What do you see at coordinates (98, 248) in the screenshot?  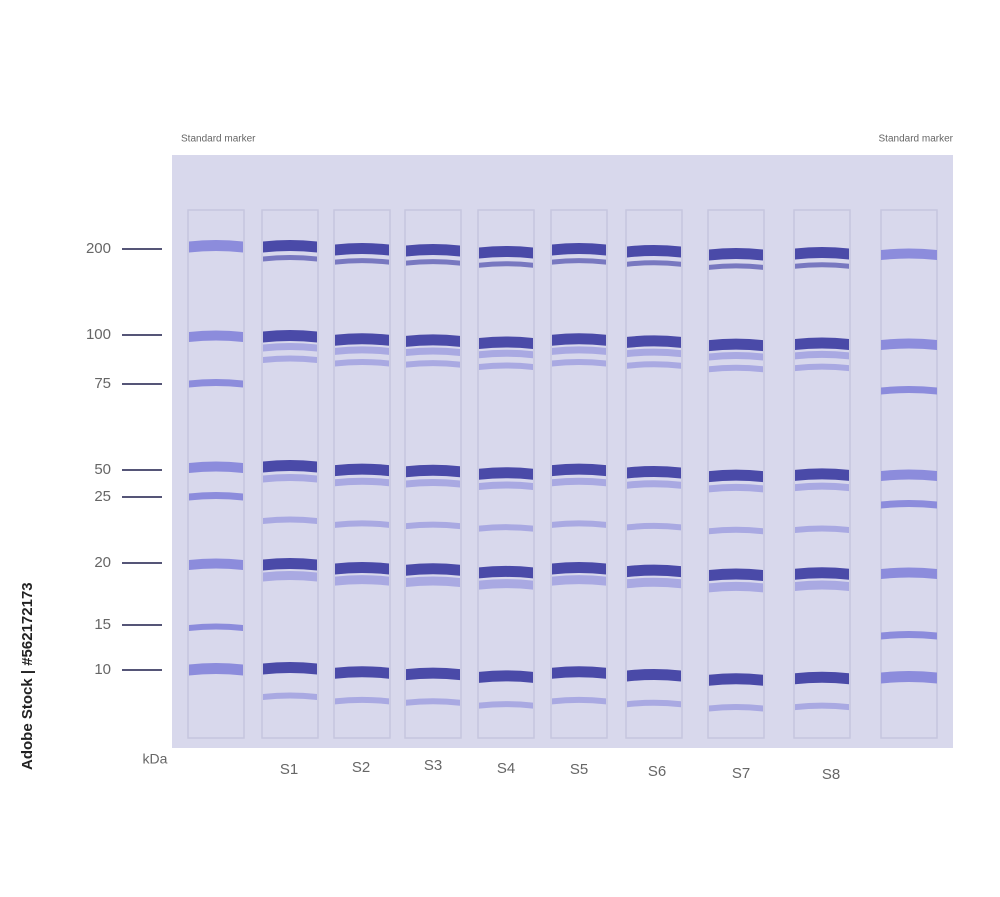 I see `ladder-label: 200` at bounding box center [98, 248].